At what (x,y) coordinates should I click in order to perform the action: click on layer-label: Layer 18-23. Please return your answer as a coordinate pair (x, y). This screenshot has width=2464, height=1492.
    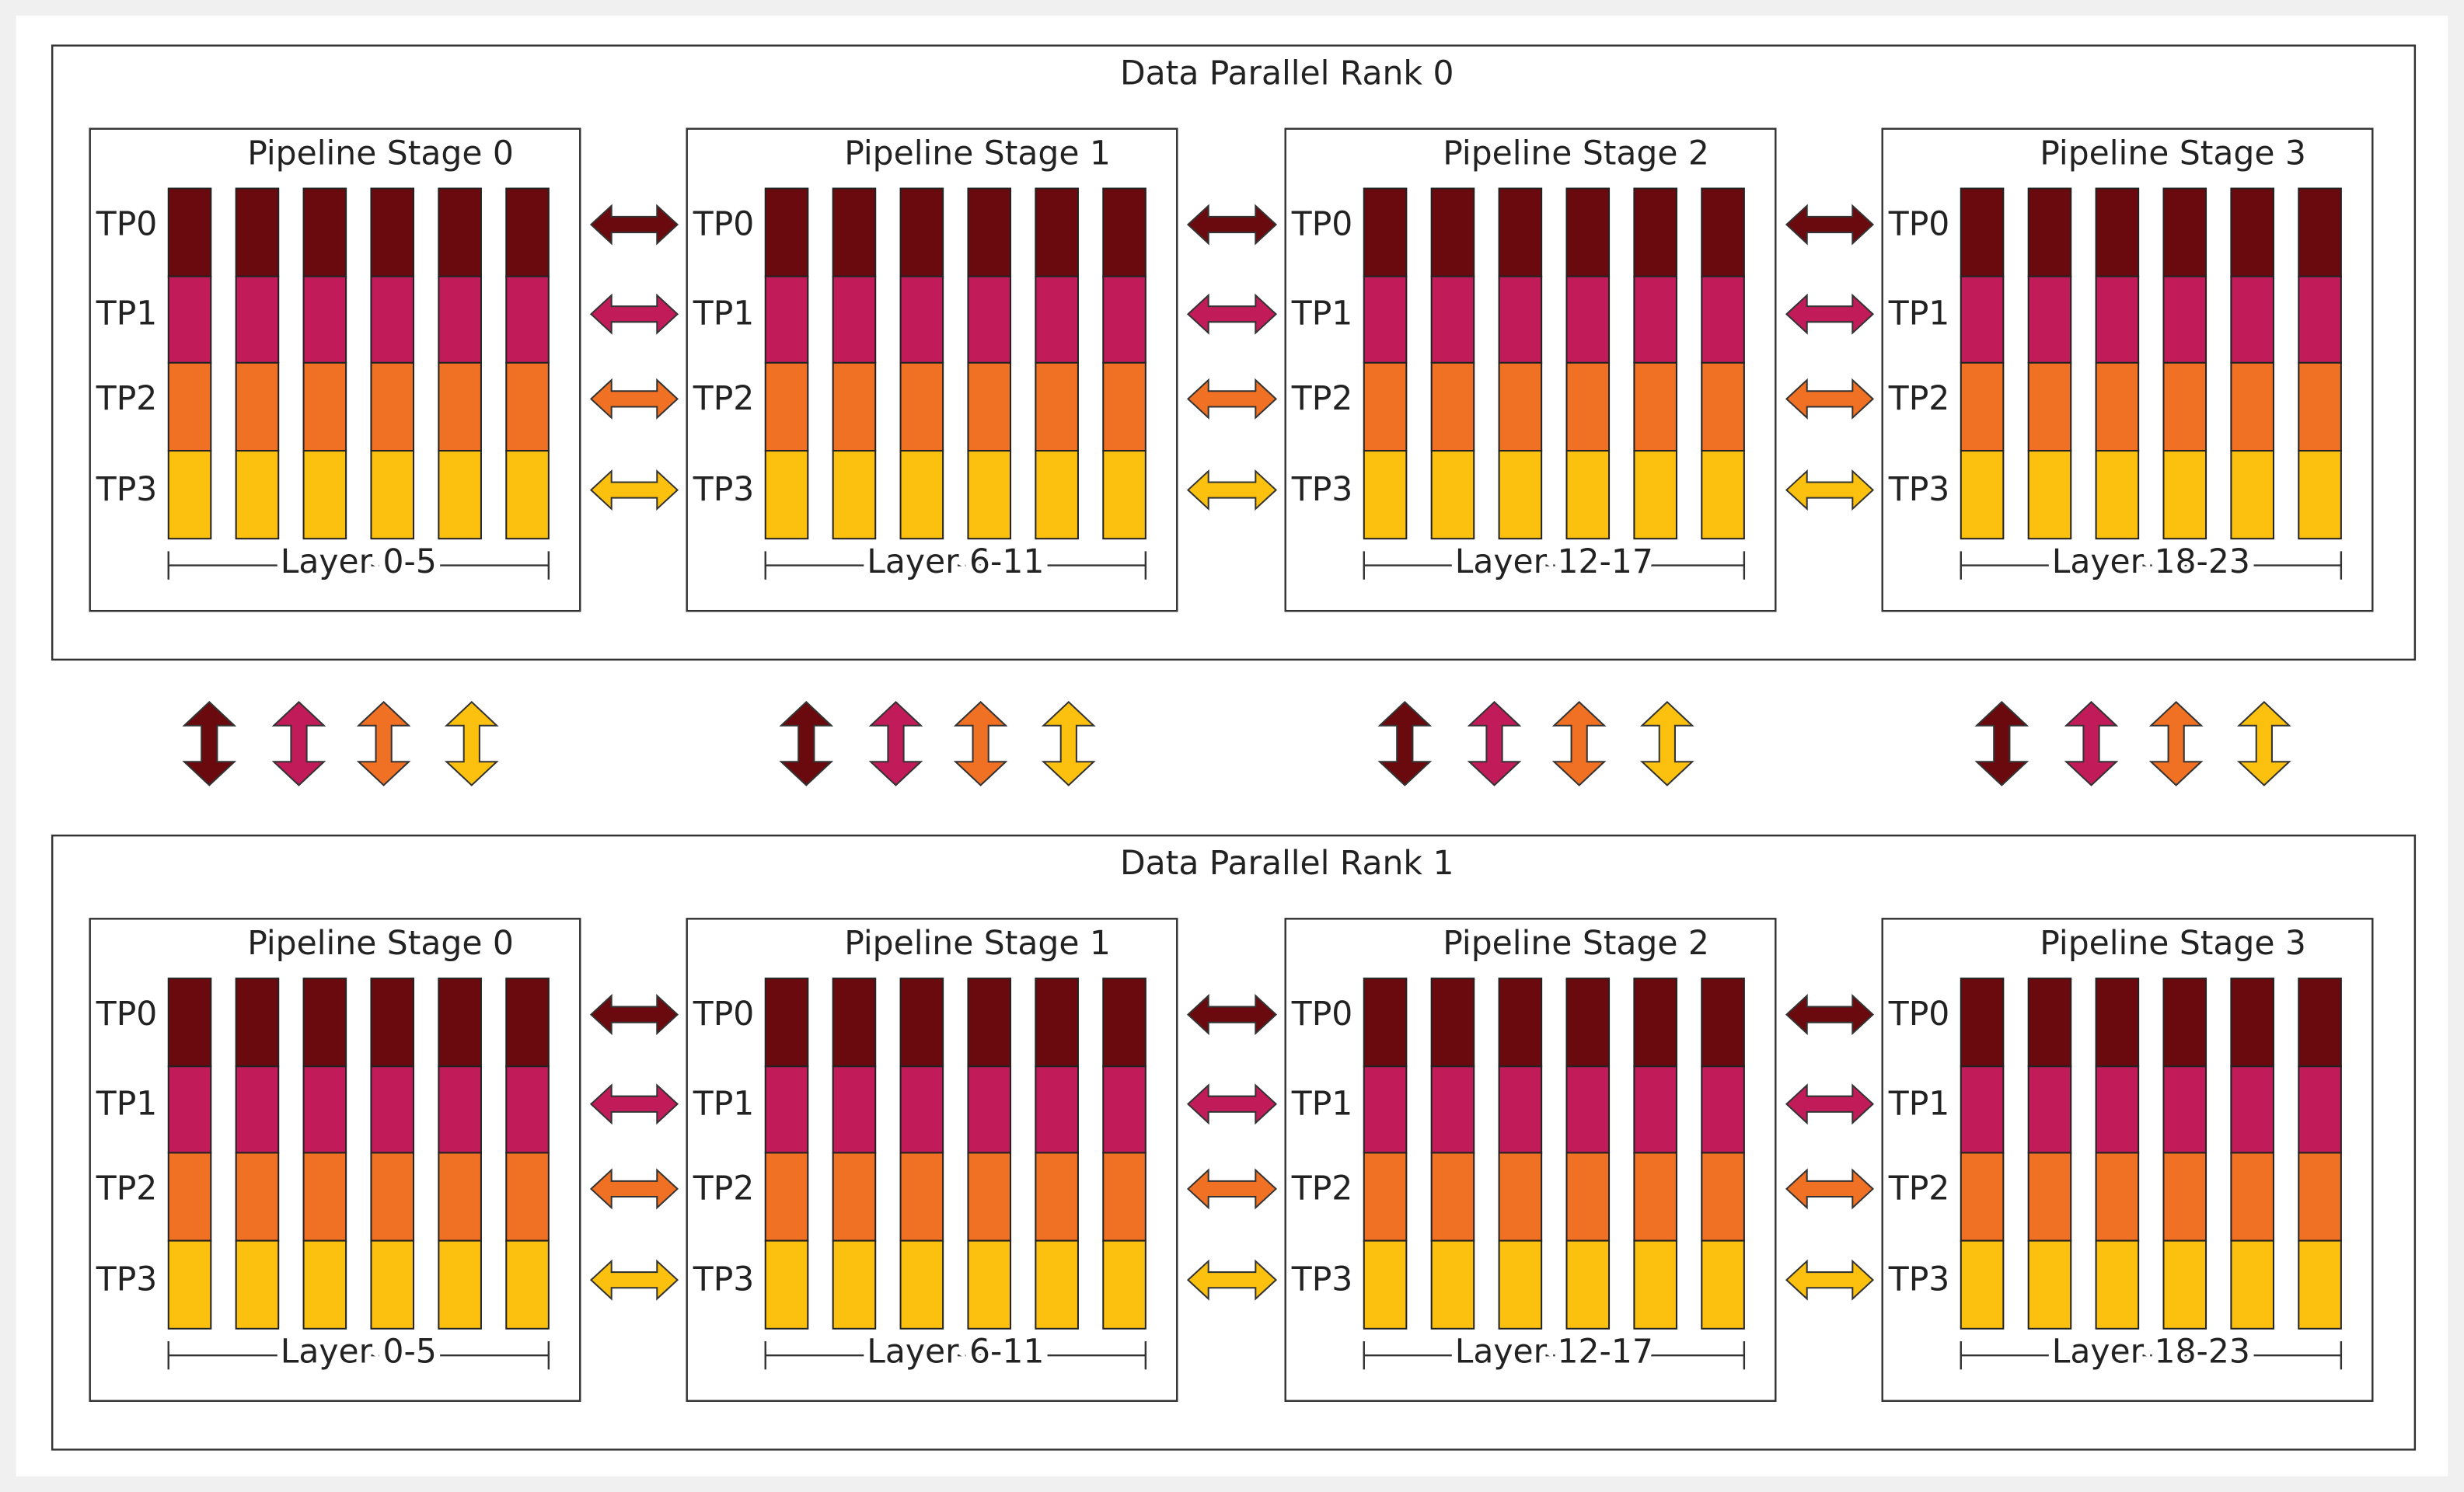
    Looking at the image, I should click on (2151, 562).